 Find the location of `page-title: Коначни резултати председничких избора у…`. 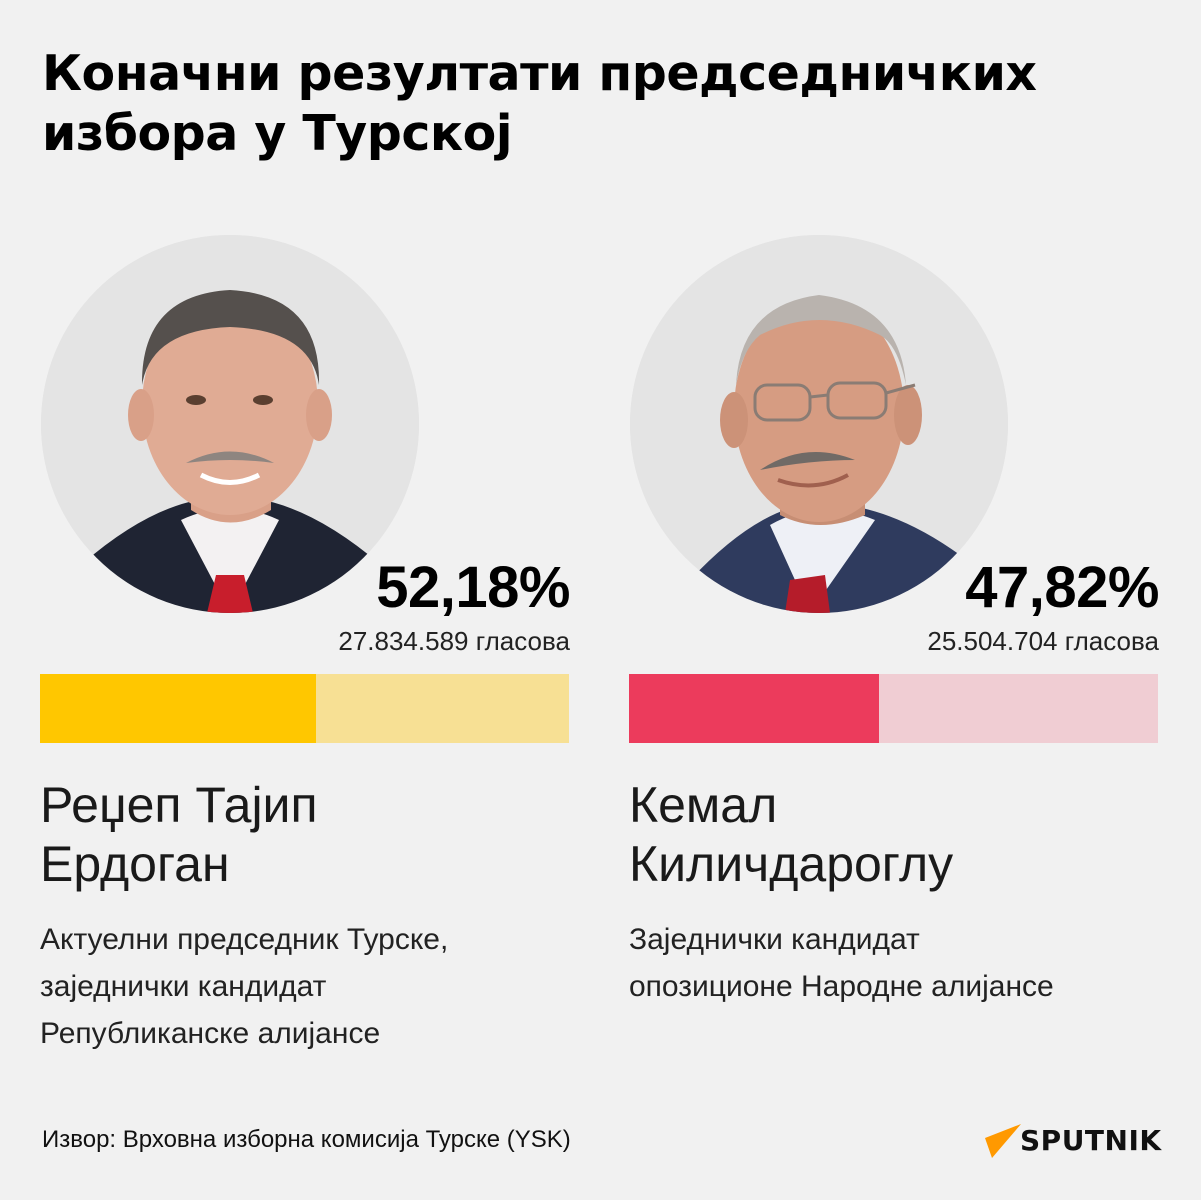

page-title: Коначни резултати председничких избора у… is located at coordinates (539, 103).